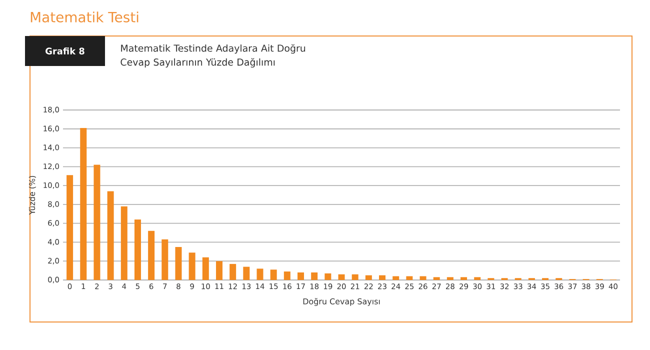 The width and height of the screenshot is (650, 350). I want to click on text: Grafik 8, so click(65, 51).